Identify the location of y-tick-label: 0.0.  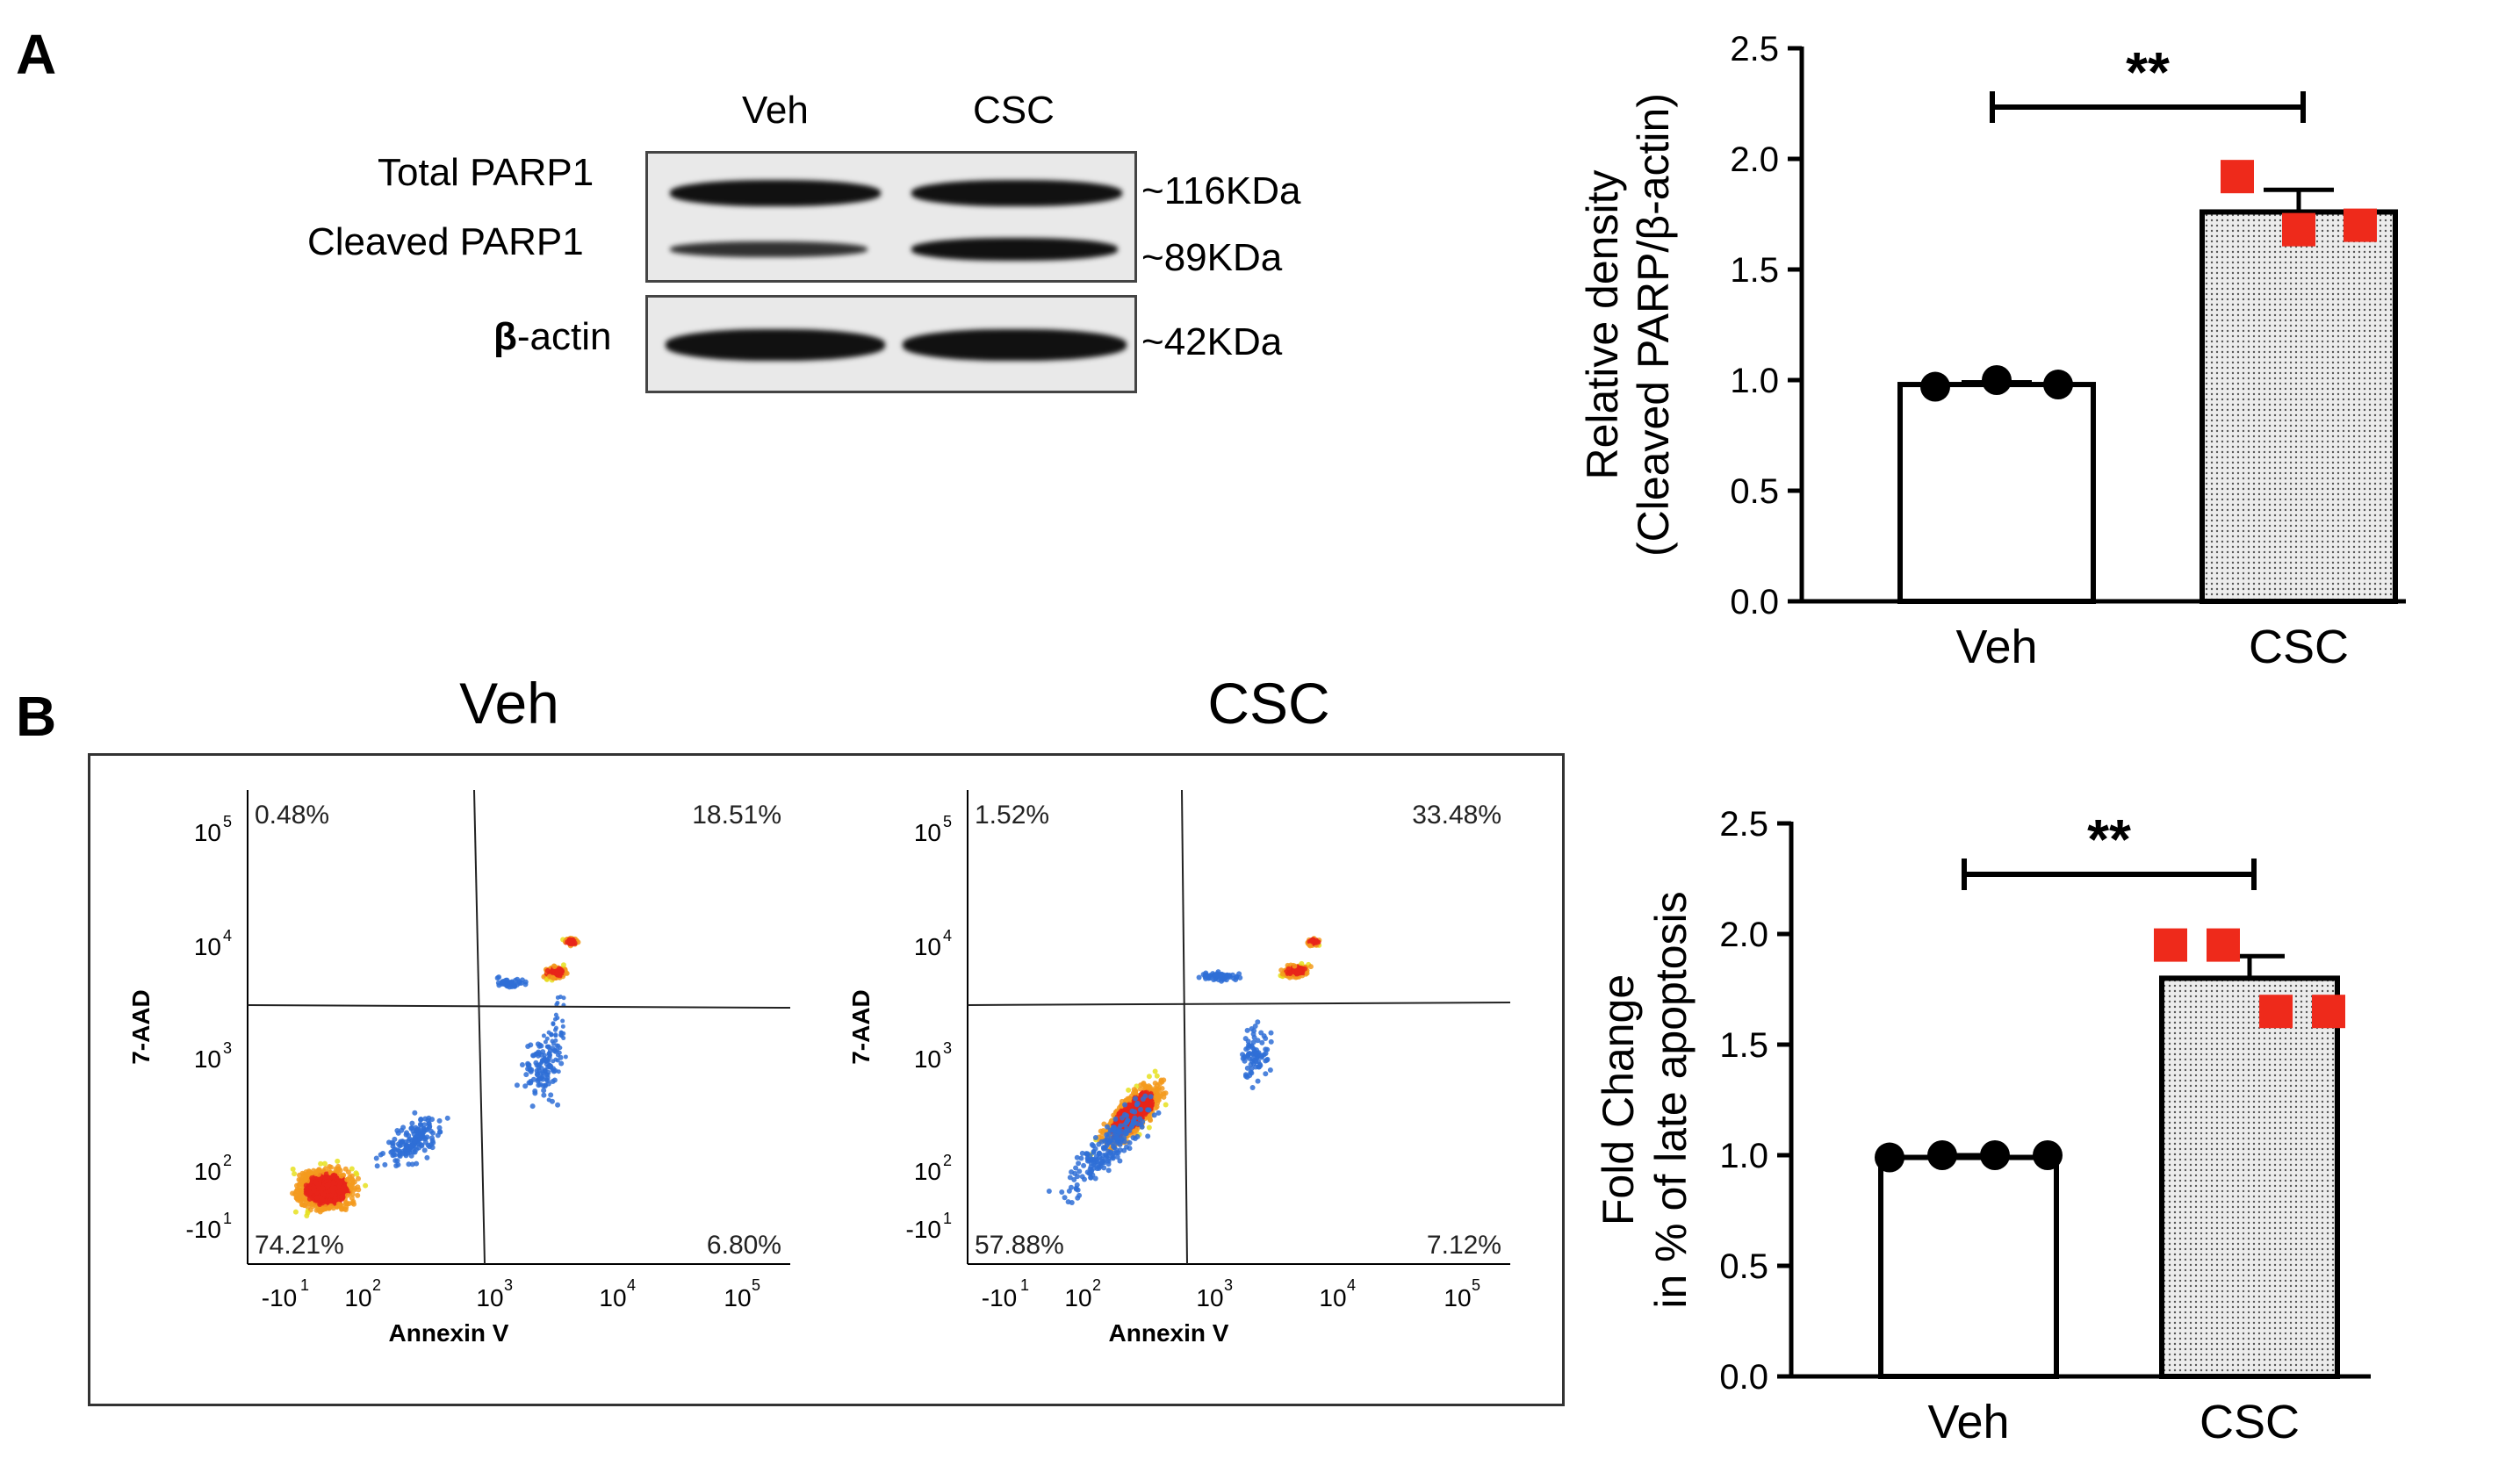
(1743, 1377).